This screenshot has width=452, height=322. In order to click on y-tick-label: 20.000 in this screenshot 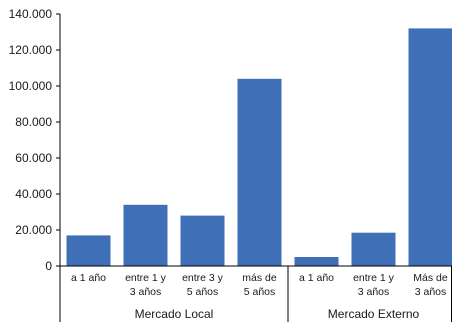, I will do `click(33, 230)`.